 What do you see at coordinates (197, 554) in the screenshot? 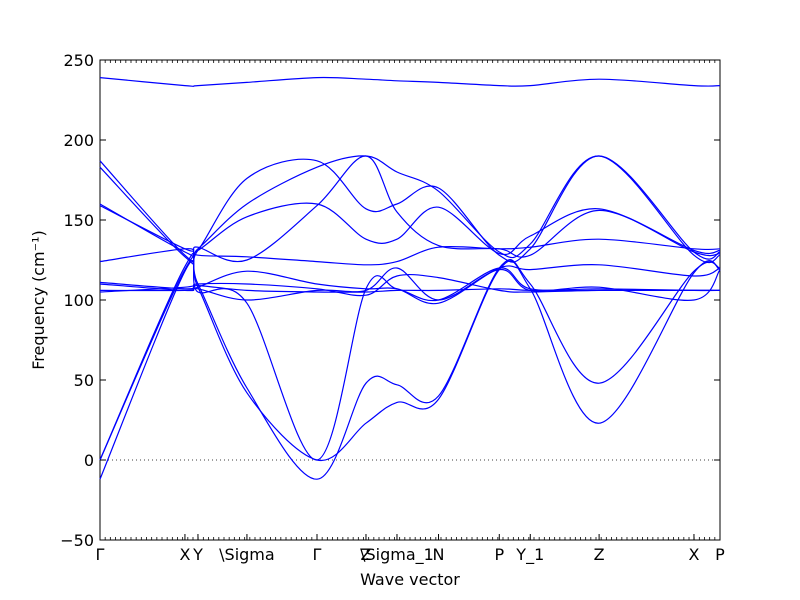
I see `x-tick-label: Y` at bounding box center [197, 554].